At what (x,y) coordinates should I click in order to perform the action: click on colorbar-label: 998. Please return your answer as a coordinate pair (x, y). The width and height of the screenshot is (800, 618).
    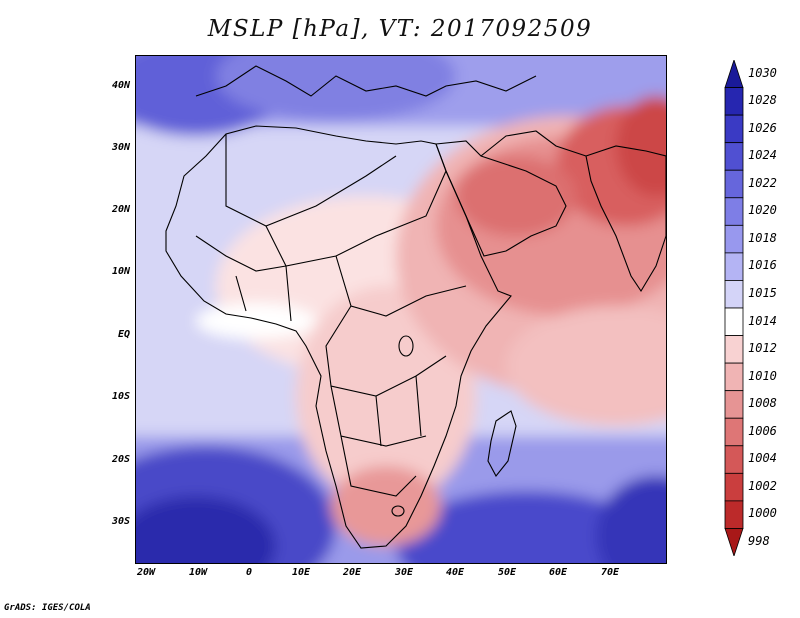
    Looking at the image, I should click on (759, 541).